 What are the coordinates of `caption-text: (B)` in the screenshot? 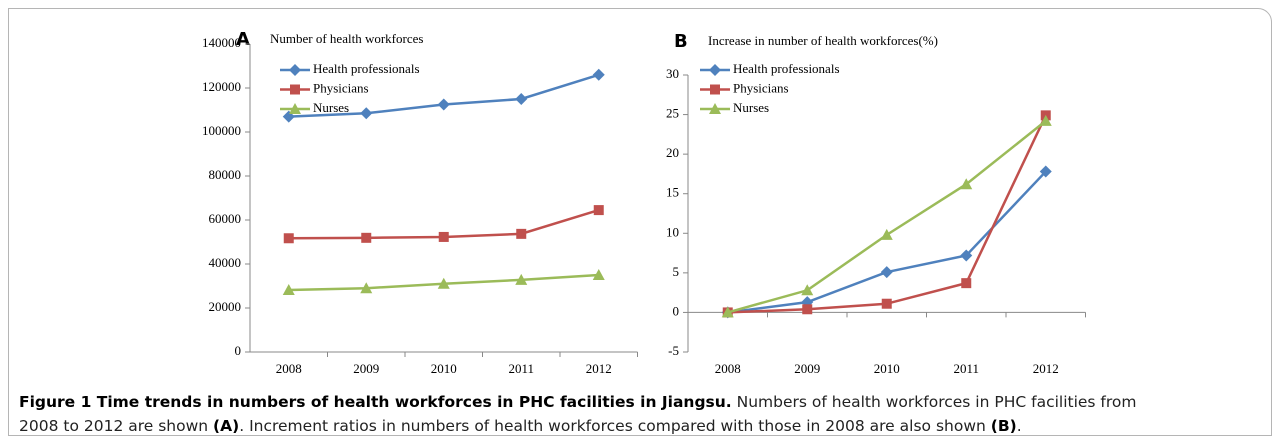 It's located at (1003, 426).